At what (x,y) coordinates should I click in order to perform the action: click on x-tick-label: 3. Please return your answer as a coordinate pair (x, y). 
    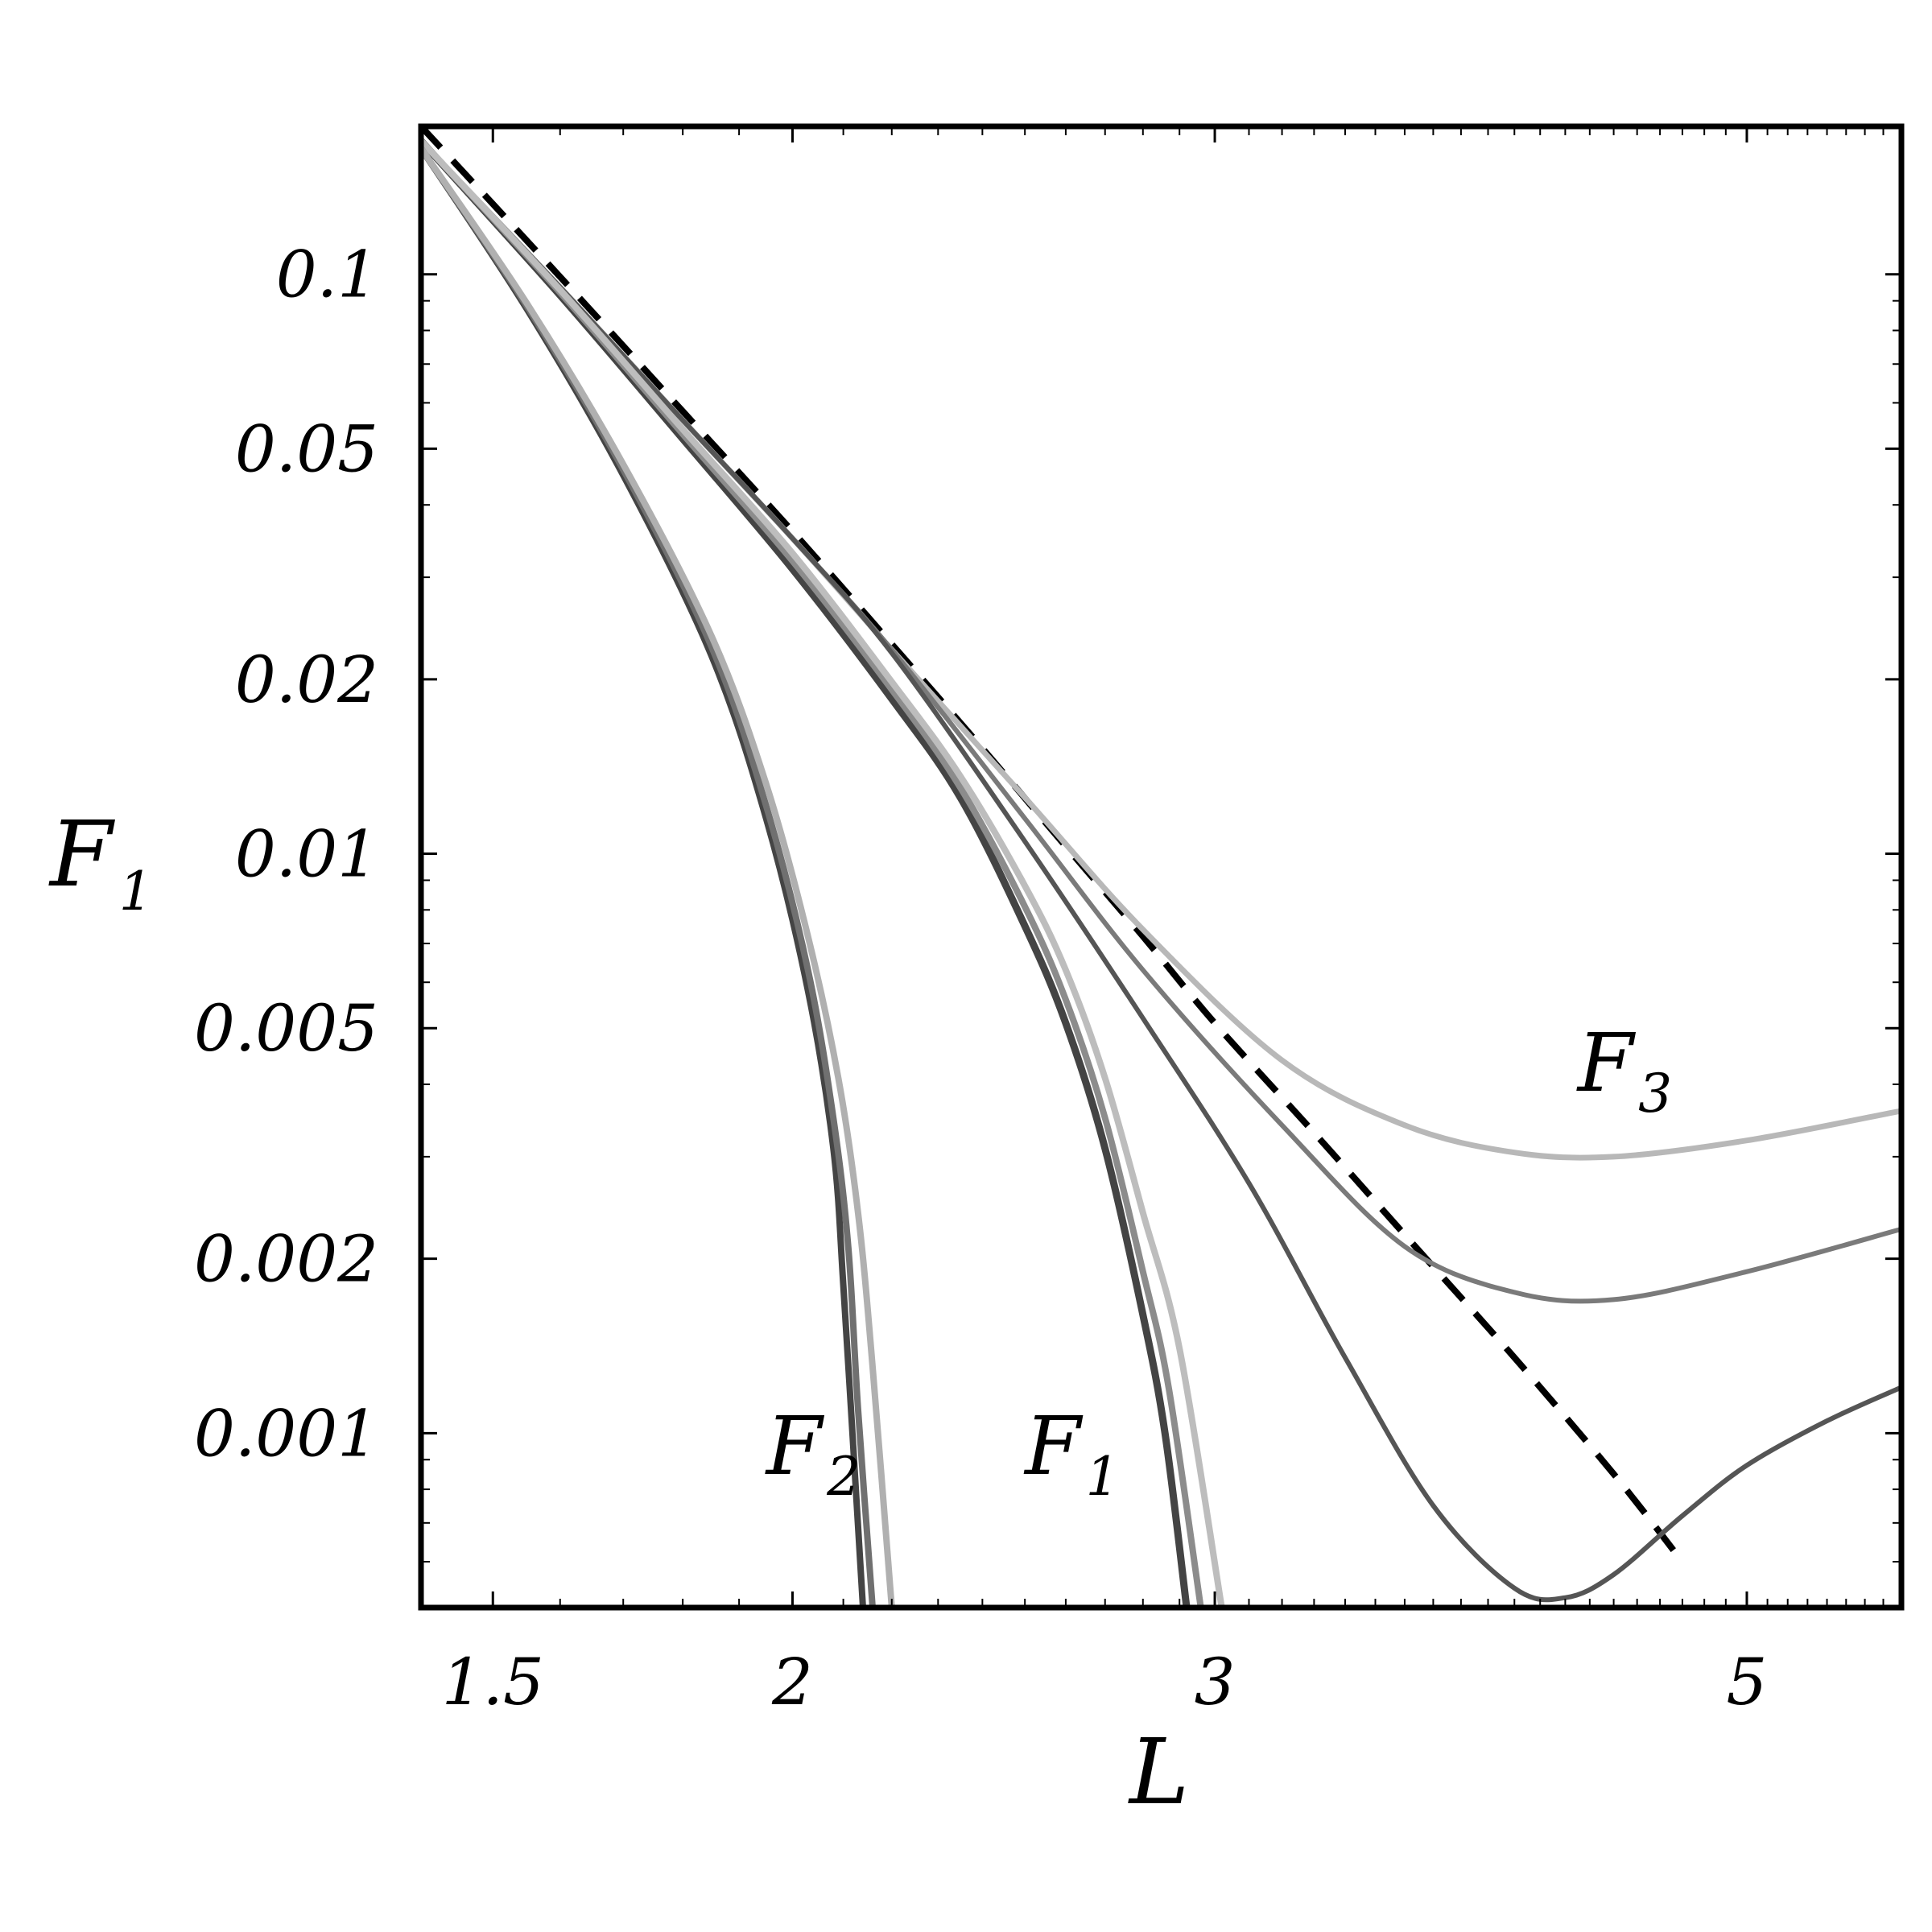
    Looking at the image, I should click on (1215, 1682).